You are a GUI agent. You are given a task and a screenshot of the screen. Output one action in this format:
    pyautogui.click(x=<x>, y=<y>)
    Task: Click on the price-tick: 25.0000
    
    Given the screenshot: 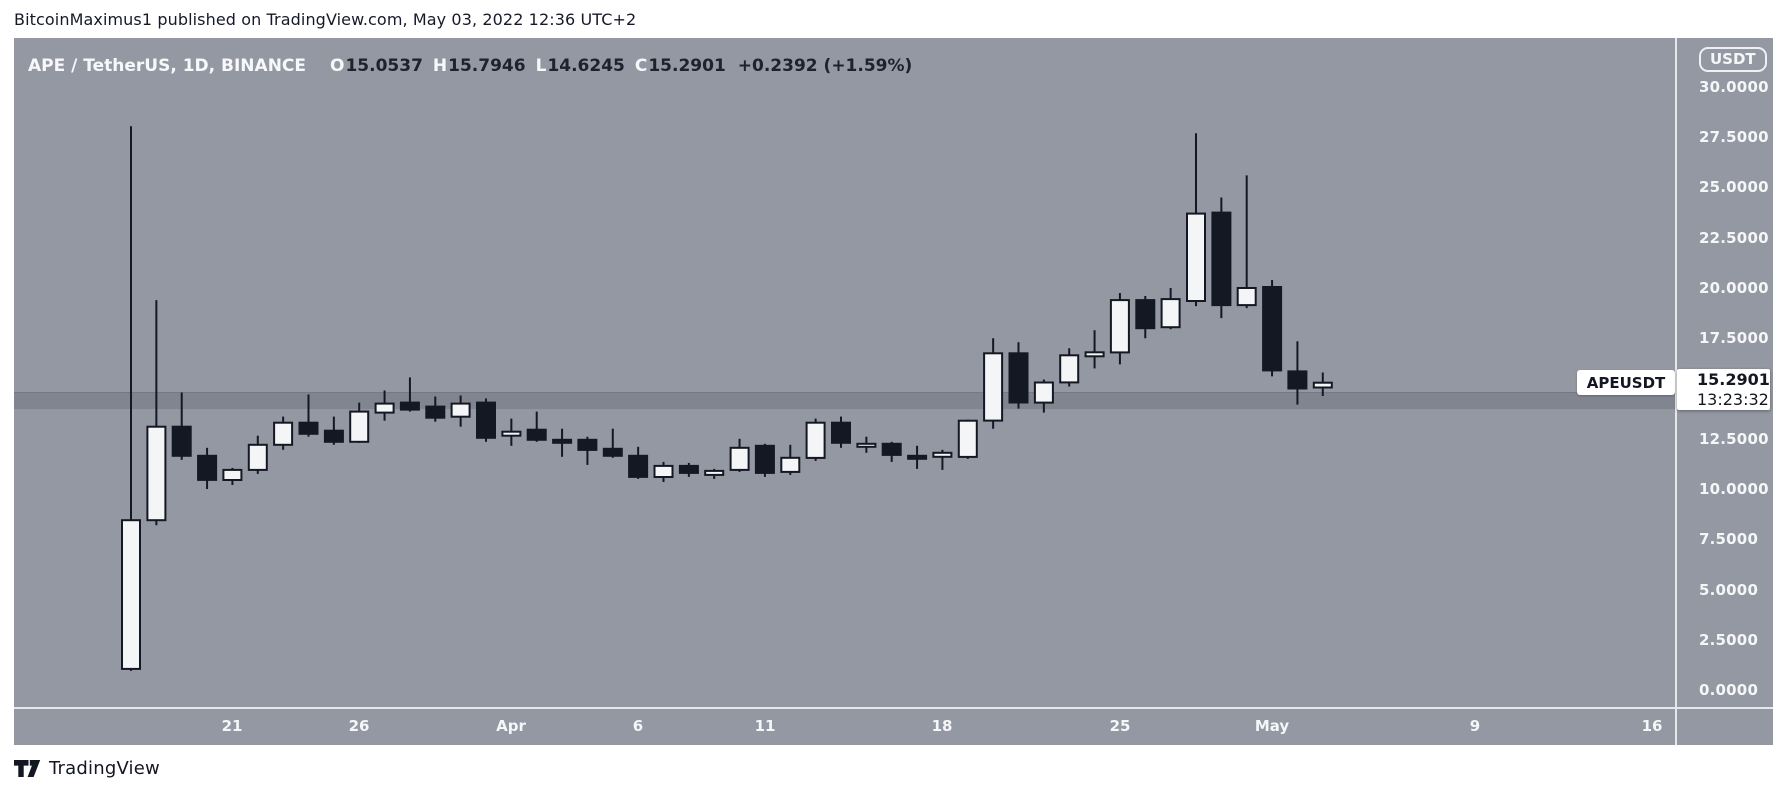 What is the action you would take?
    pyautogui.click(x=1734, y=187)
    